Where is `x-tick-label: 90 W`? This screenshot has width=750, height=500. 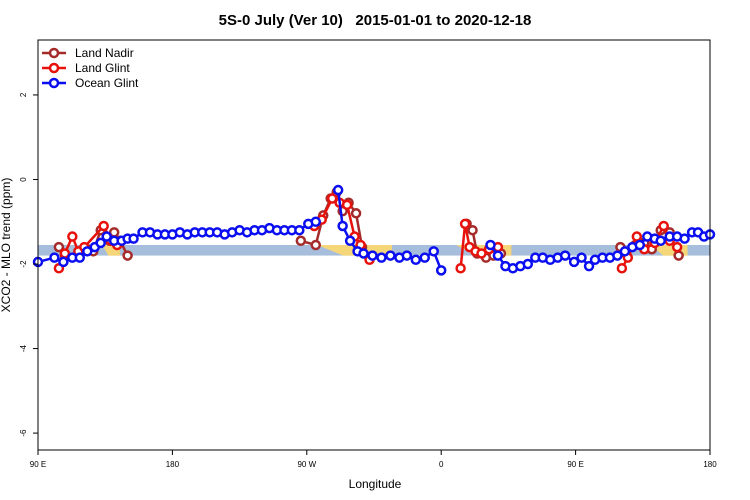
x-tick-label: 90 W is located at coordinates (306, 464).